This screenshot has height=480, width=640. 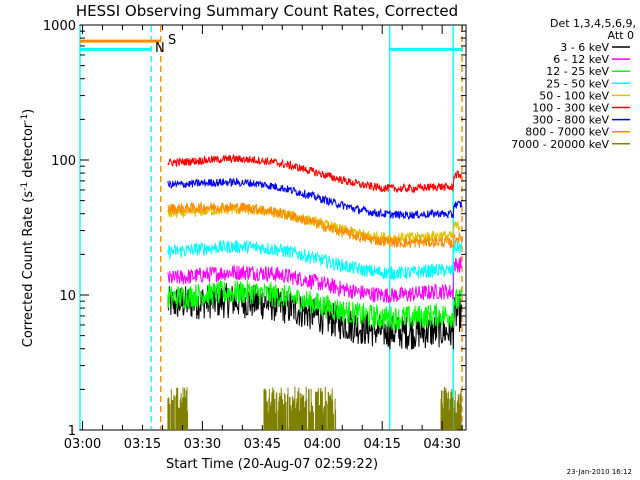 I want to click on timestamp: 23-Jan-2010 16:12, so click(x=599, y=472).